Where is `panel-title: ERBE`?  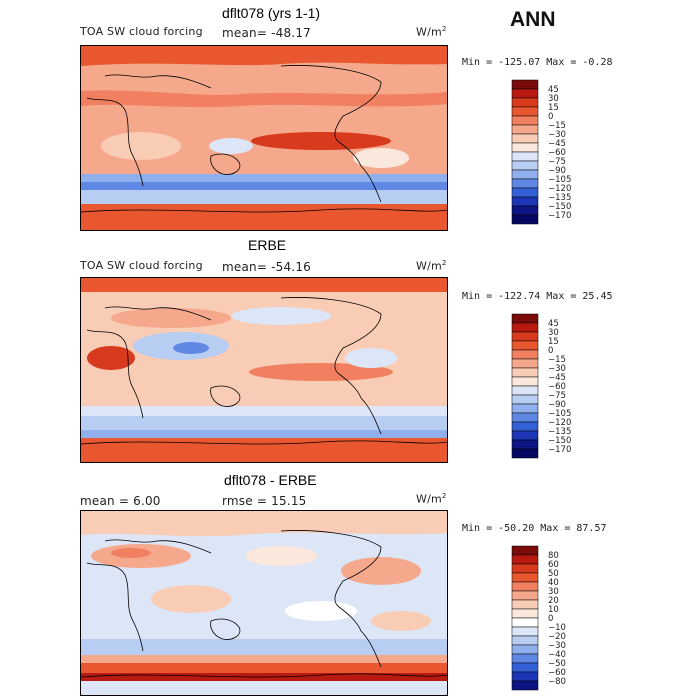 panel-title: ERBE is located at coordinates (267, 245).